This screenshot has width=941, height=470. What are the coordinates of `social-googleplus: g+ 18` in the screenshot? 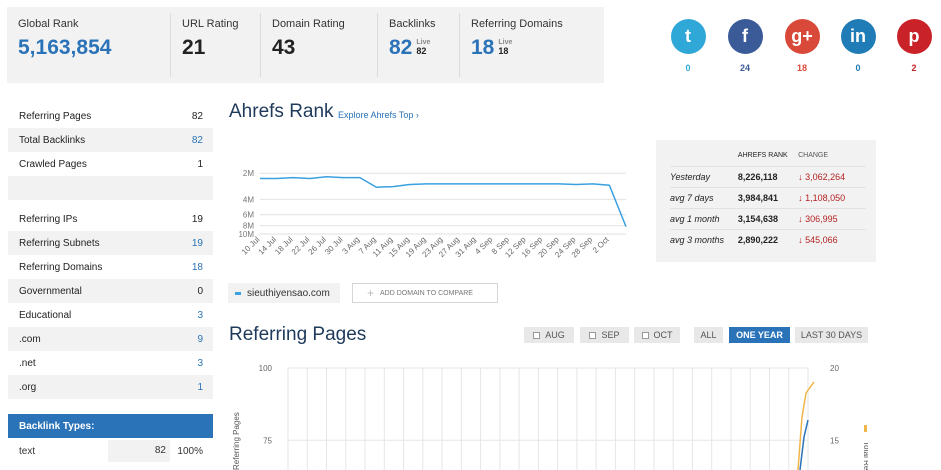 It's located at (802, 46).